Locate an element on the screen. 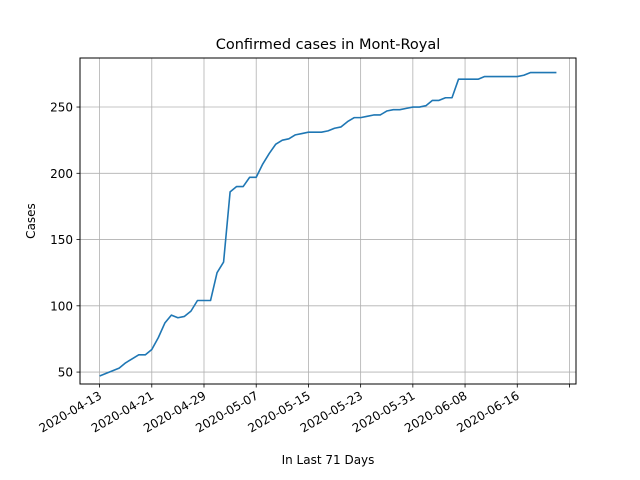 This screenshot has width=640, height=480. y-axis-title: Cases is located at coordinates (31, 221).